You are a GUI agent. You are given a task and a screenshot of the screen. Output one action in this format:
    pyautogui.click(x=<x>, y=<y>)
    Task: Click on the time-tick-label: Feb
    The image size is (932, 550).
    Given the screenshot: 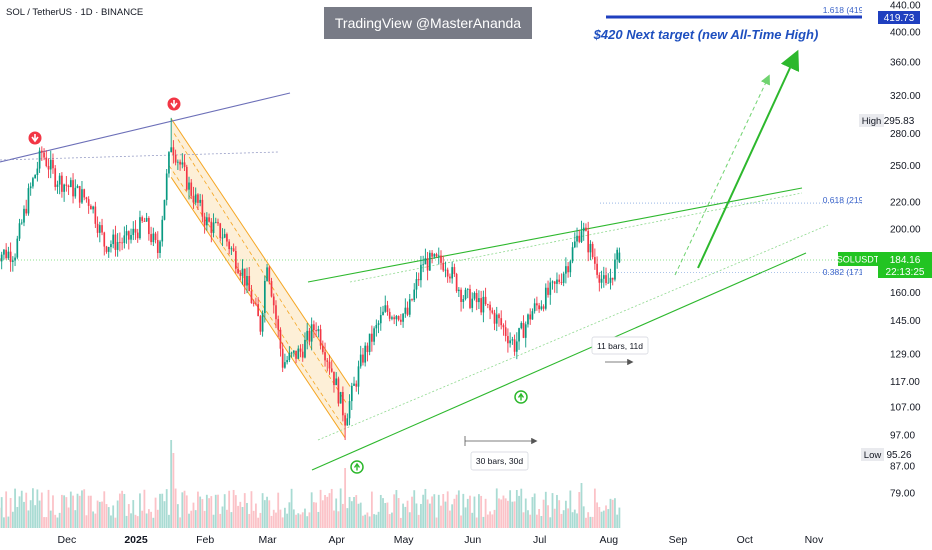 What is the action you would take?
    pyautogui.click(x=205, y=540)
    